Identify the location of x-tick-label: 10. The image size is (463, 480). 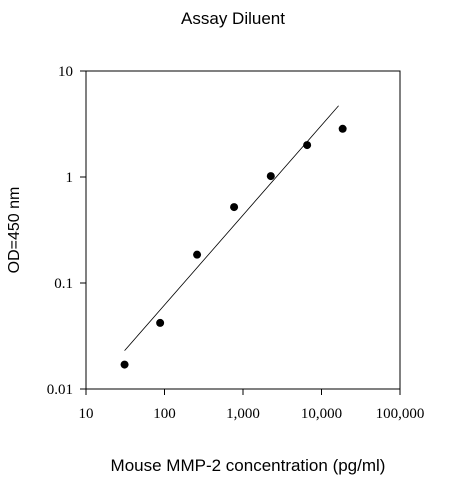
(86, 414).